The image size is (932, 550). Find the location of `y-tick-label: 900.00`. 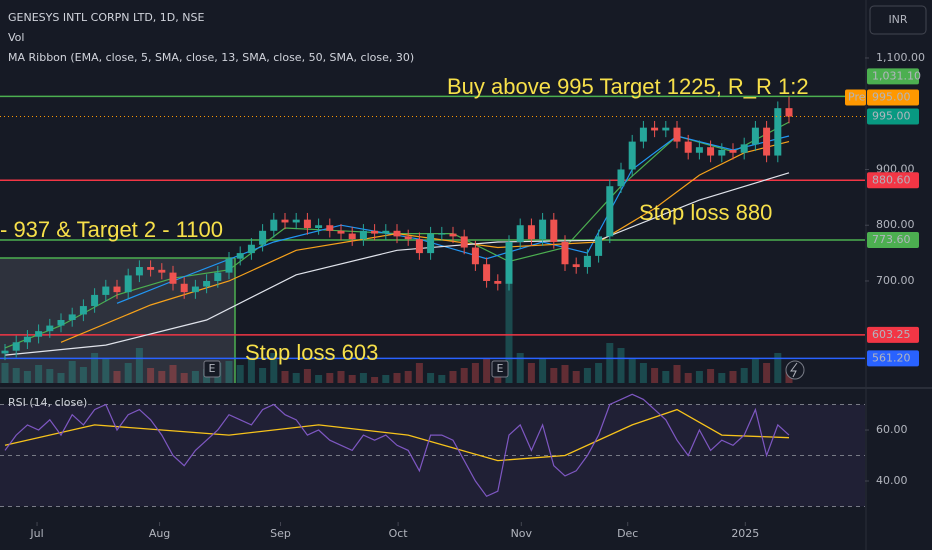

y-tick-label: 900.00 is located at coordinates (895, 168).